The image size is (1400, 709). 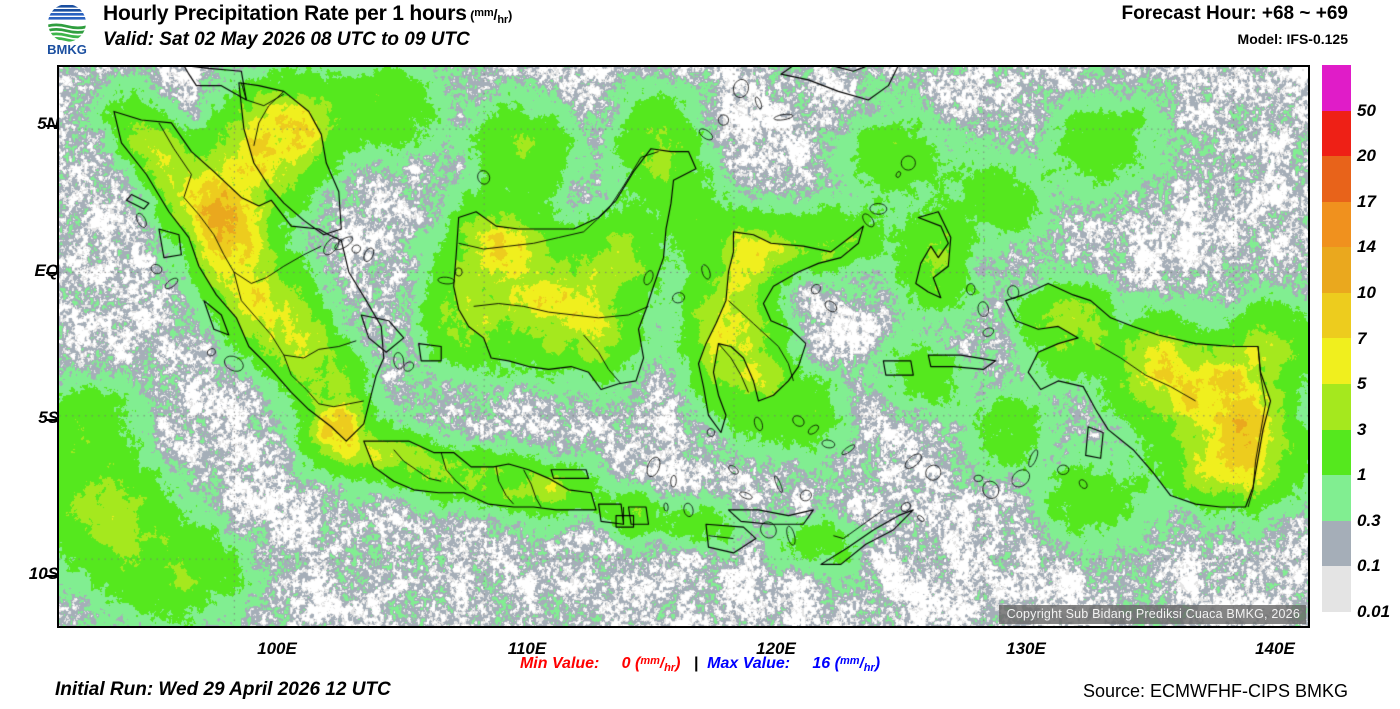 What do you see at coordinates (46, 270) in the screenshot?
I see `y-tick-label: EQ` at bounding box center [46, 270].